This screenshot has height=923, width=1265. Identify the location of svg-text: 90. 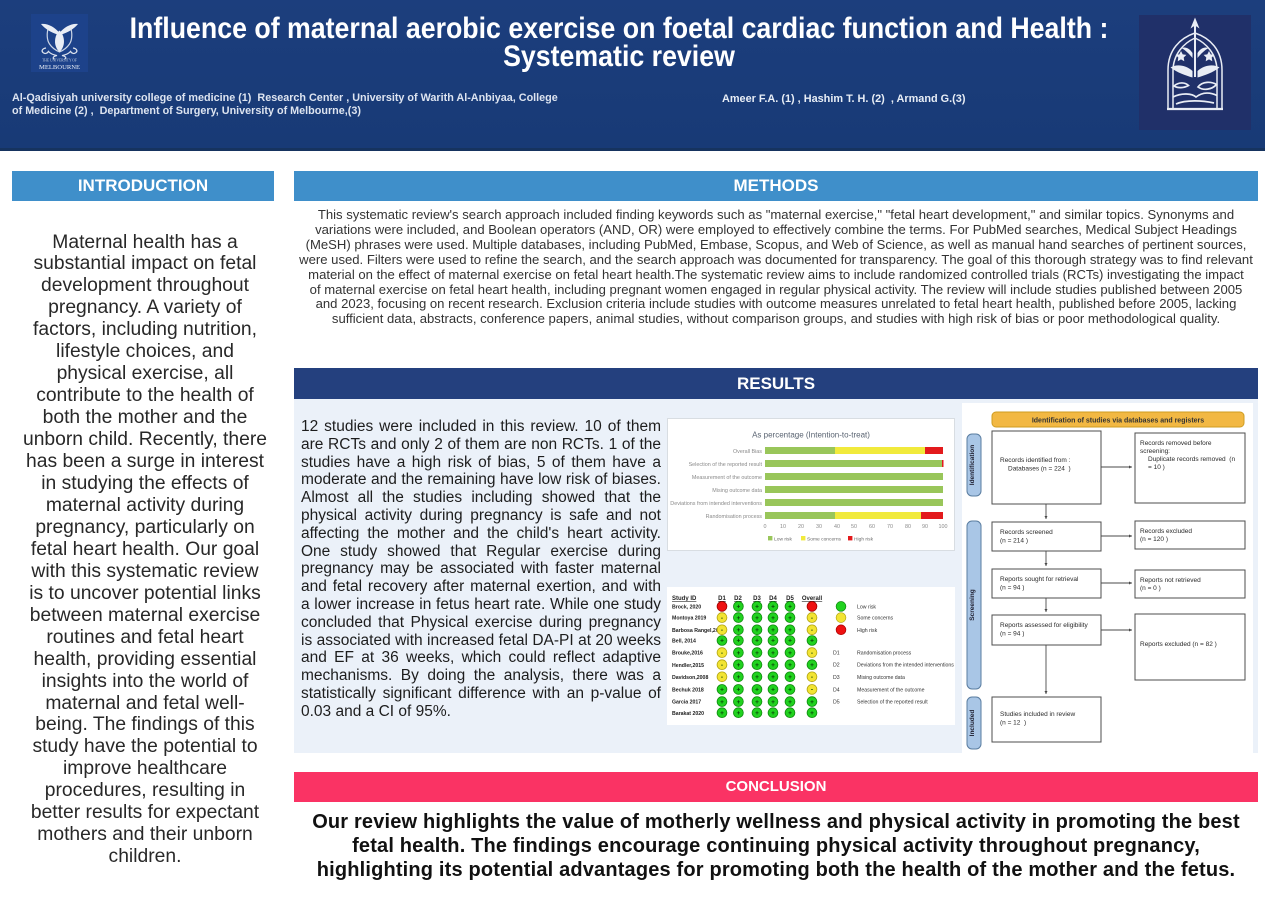
(925, 527).